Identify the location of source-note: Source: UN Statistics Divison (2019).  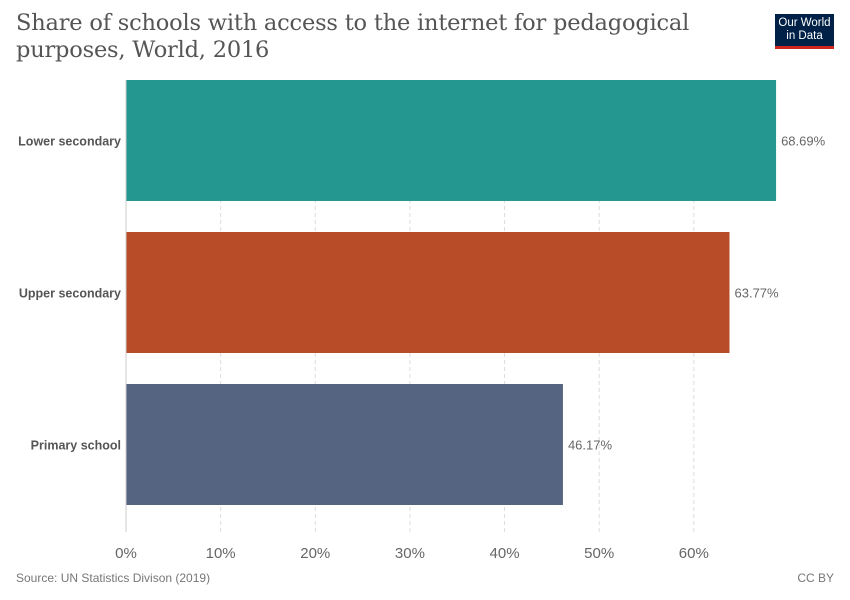
(113, 578).